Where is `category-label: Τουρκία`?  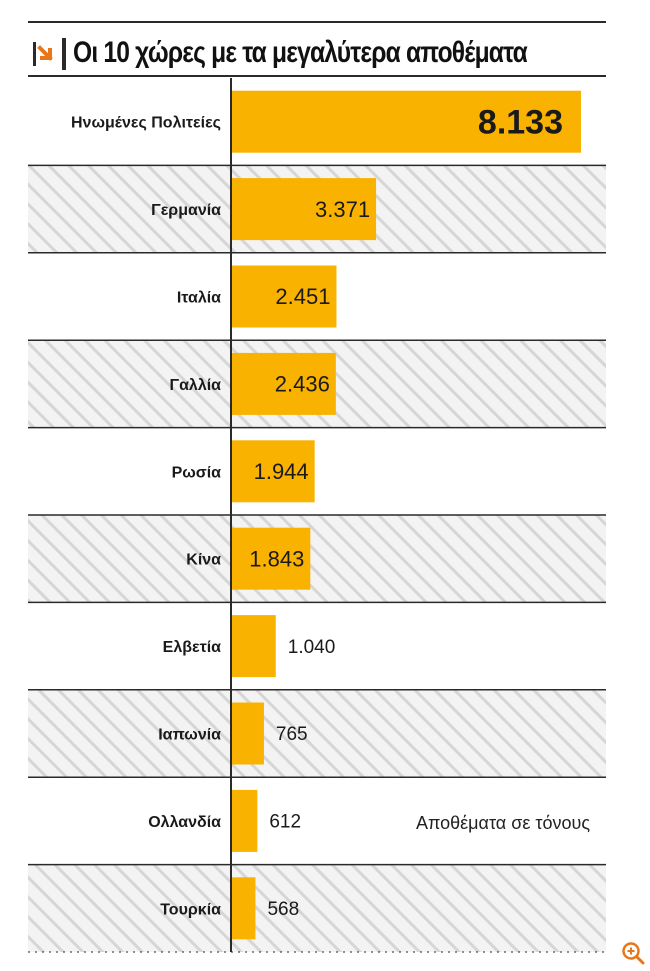
category-label: Τουρκία is located at coordinates (190, 909).